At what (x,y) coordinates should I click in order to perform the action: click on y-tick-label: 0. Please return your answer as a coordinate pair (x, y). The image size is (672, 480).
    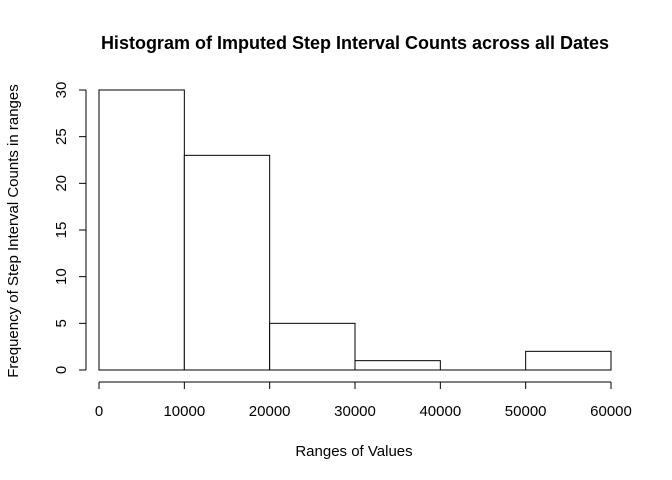
    Looking at the image, I should click on (61, 370).